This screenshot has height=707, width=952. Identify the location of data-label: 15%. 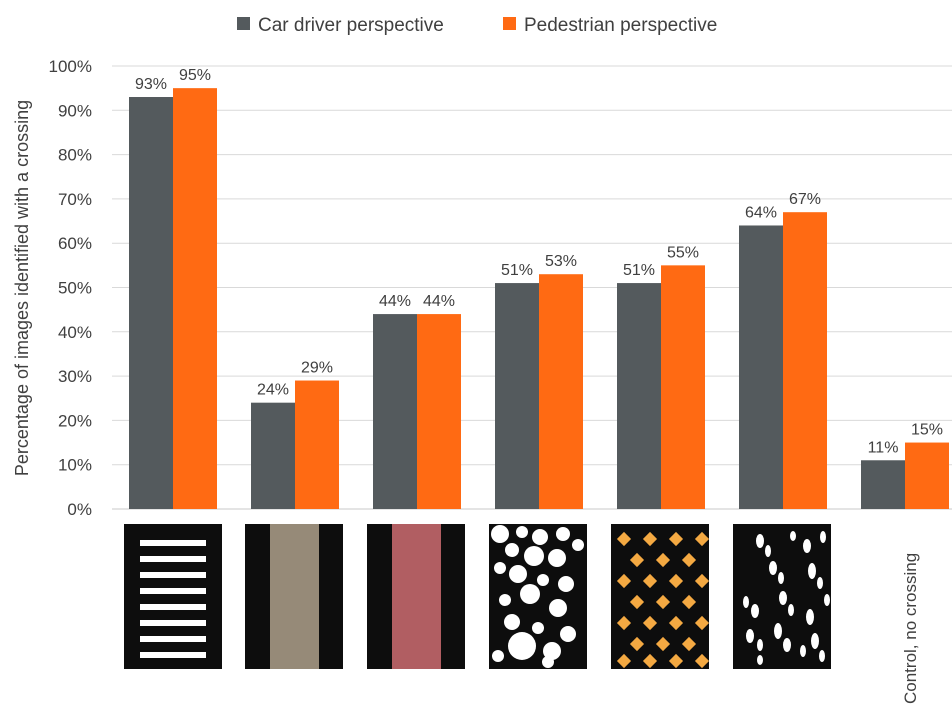
(927, 430).